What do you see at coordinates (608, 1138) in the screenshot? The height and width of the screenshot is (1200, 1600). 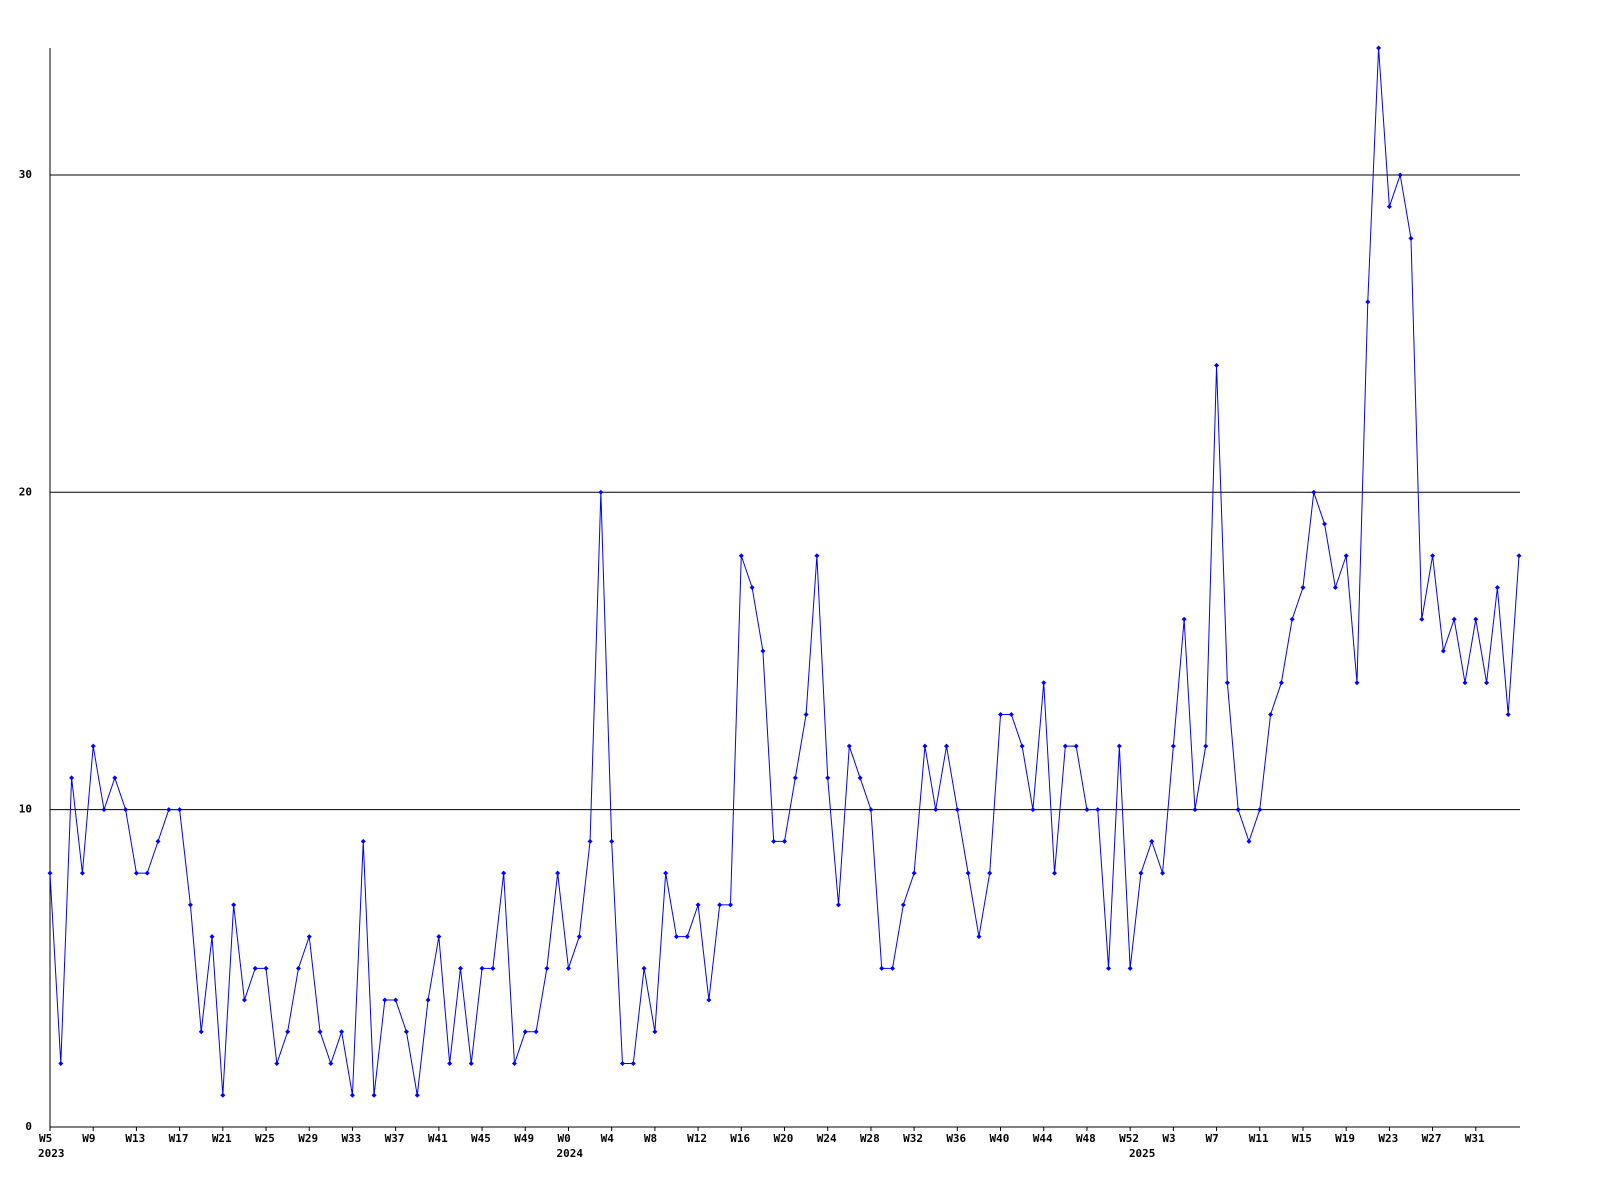 I see `x-tick-label: W4` at bounding box center [608, 1138].